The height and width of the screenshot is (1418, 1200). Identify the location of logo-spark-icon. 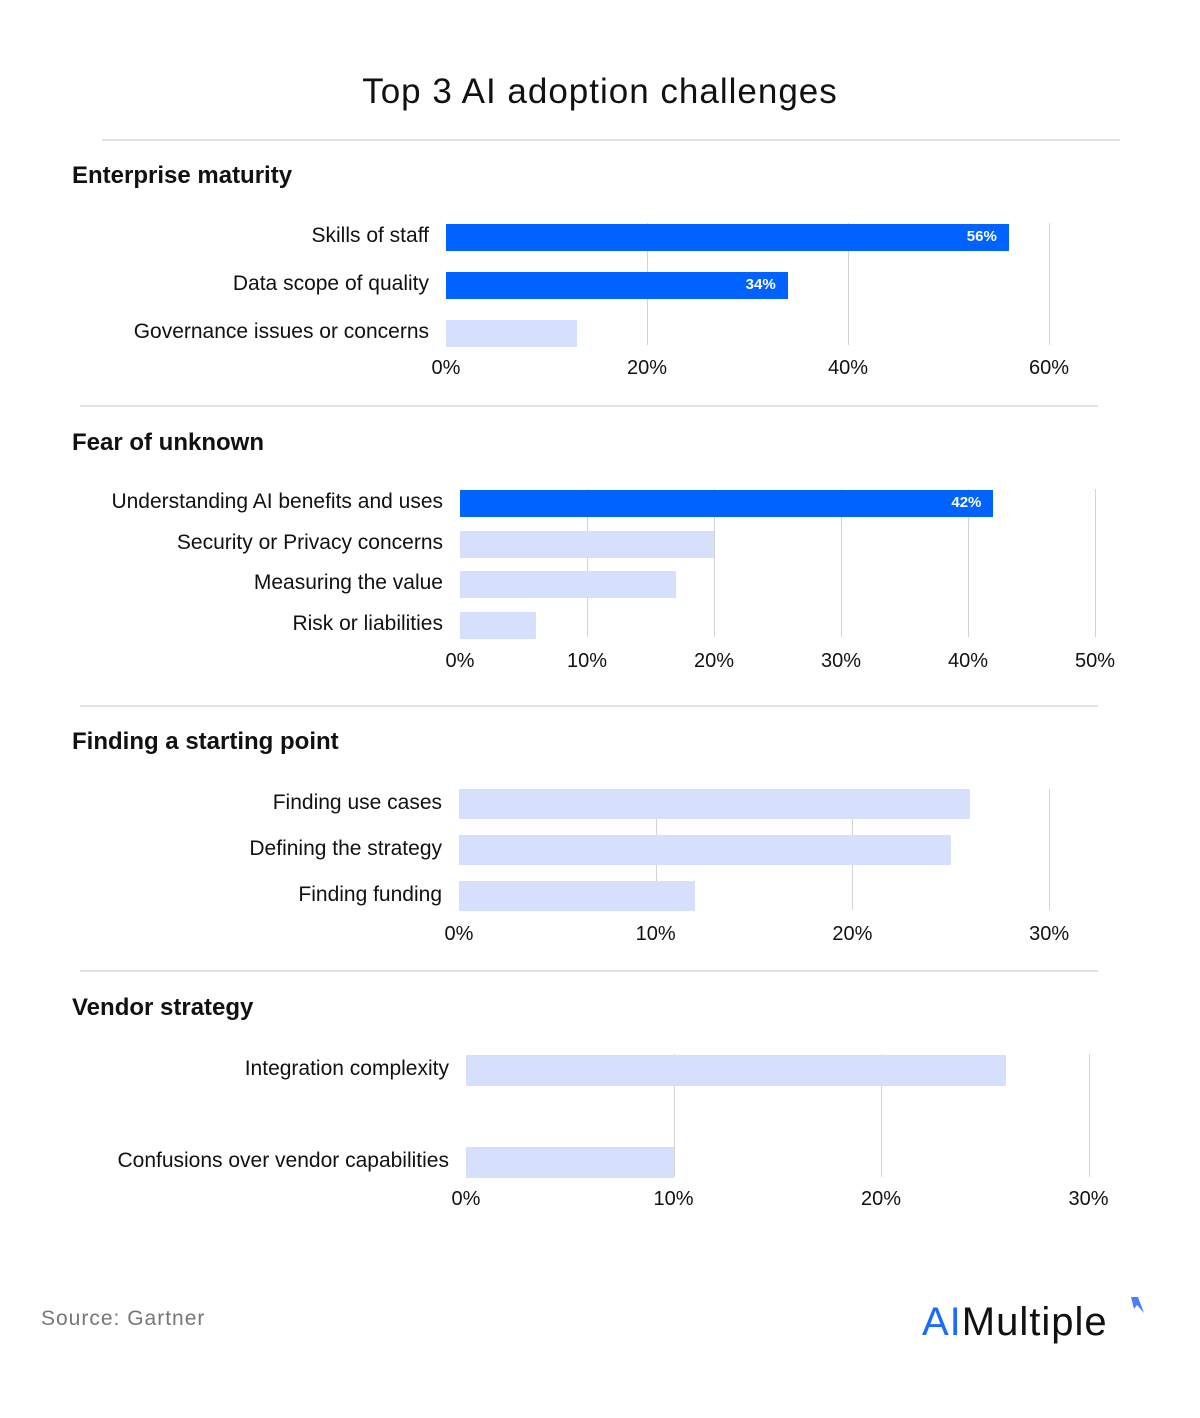
(1137, 1305).